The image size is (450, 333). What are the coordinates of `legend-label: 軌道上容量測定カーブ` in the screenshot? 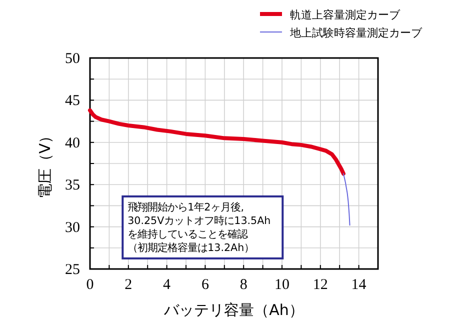 It's located at (345, 15).